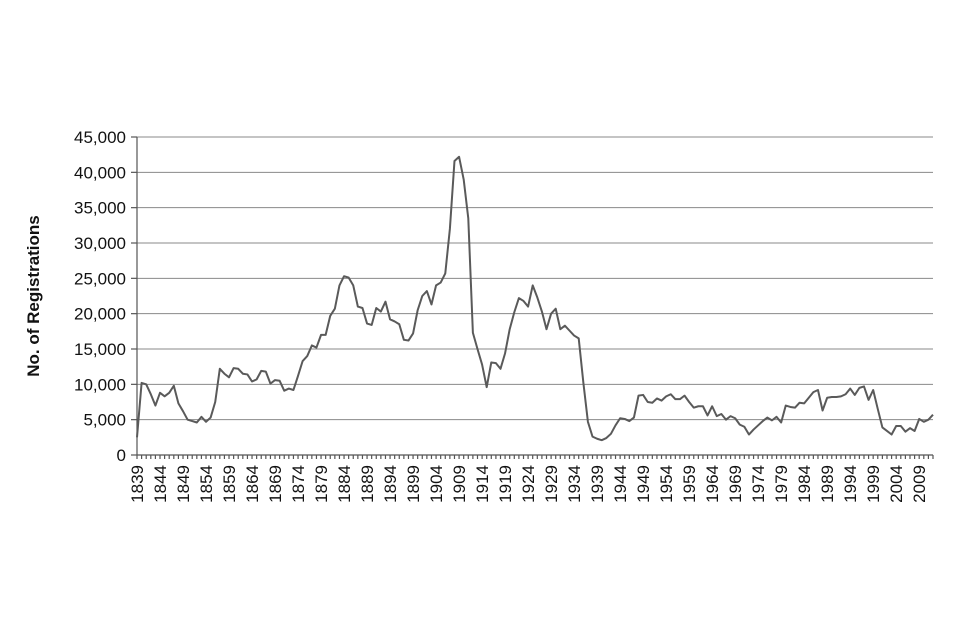 This screenshot has width=960, height=640. What do you see at coordinates (505, 484) in the screenshot?
I see `x-tick-label: 1919` at bounding box center [505, 484].